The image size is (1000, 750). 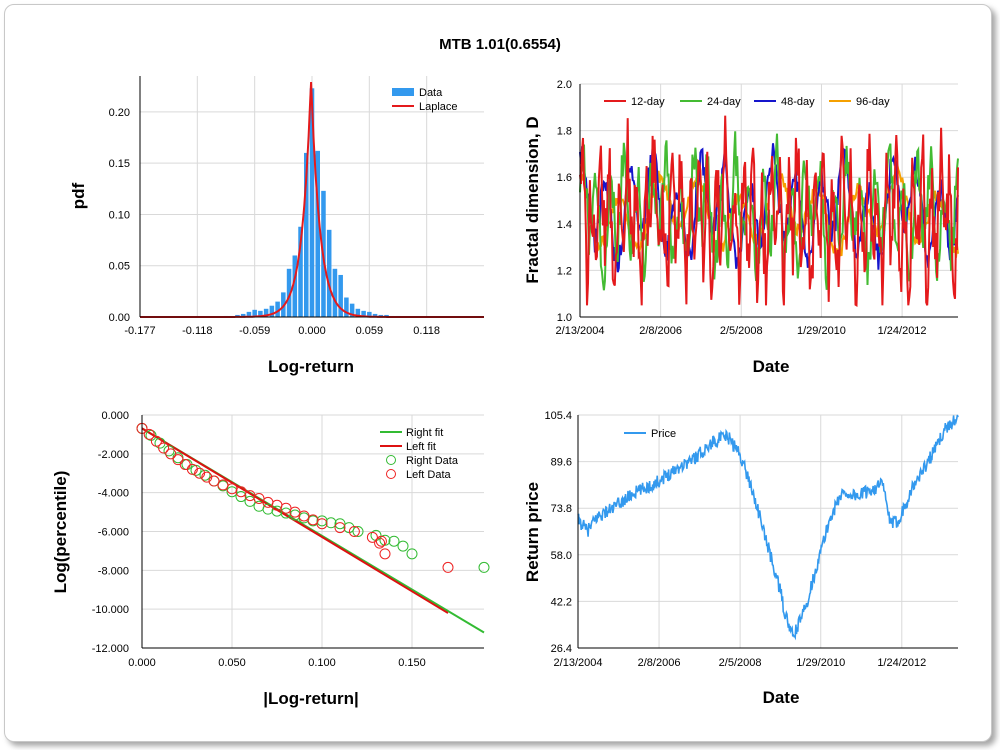 What do you see at coordinates (561, 649) in the screenshot?
I see `y-tick-label: 26.4` at bounding box center [561, 649].